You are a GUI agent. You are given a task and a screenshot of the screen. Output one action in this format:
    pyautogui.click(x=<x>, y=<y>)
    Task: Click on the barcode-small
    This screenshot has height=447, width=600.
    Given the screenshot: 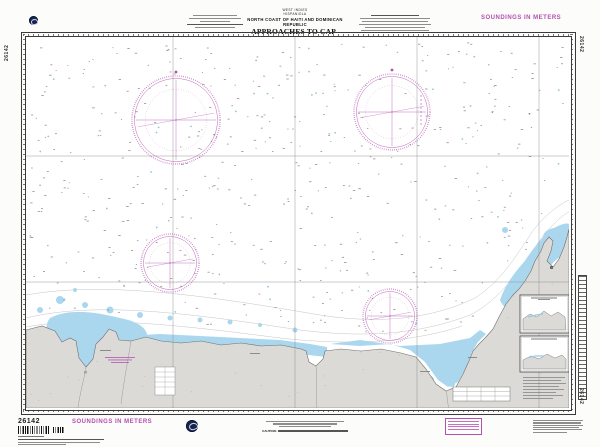 What is the action you would take?
    pyautogui.click(x=59, y=430)
    